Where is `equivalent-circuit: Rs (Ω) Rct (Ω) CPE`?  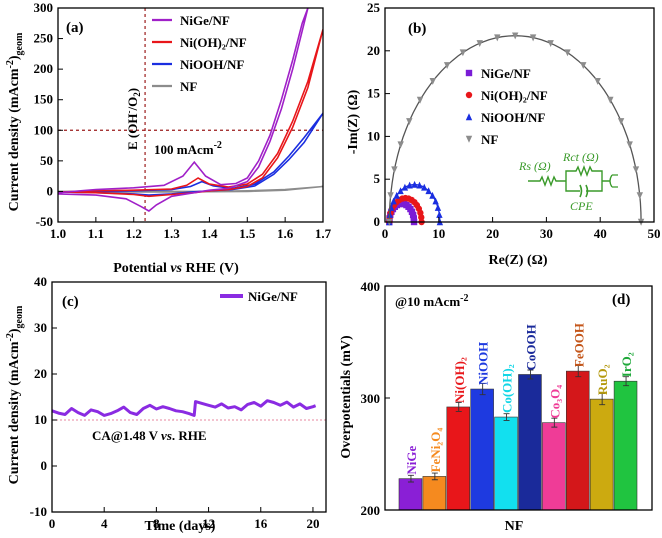 equivalent-circuit: Rs (Ω) Rct (Ω) CPE is located at coordinates (568, 181).